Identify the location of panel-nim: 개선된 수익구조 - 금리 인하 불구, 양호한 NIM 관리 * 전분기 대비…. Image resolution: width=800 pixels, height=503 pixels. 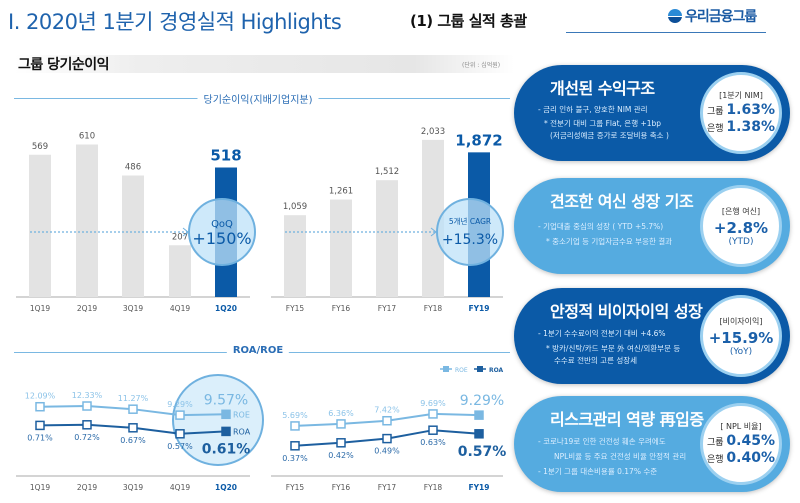
(652, 113).